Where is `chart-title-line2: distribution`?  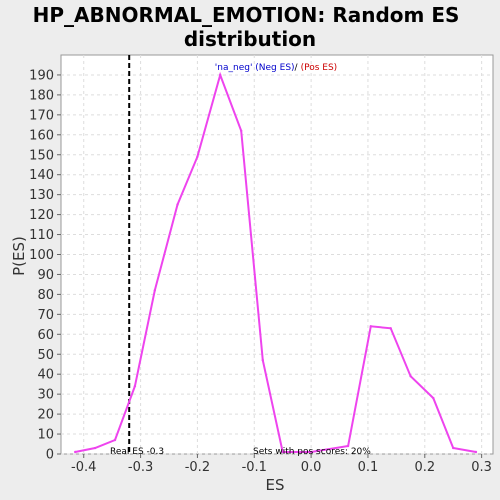 chart-title-line2: distribution is located at coordinates (250, 39).